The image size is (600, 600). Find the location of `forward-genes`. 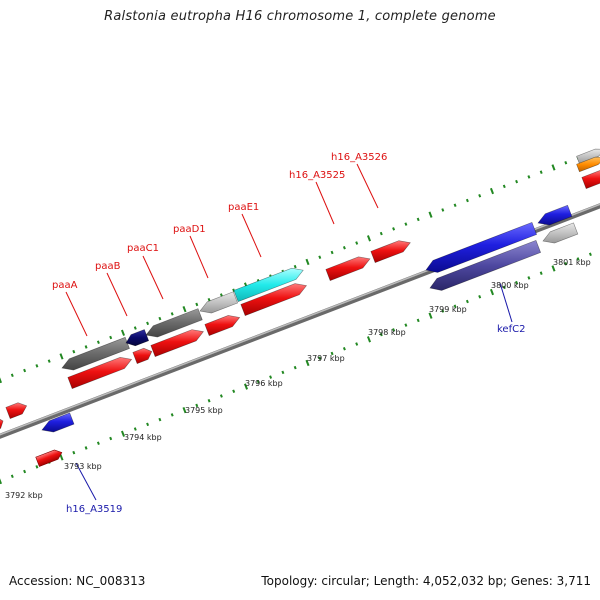

forward-genes is located at coordinates (49, 457).